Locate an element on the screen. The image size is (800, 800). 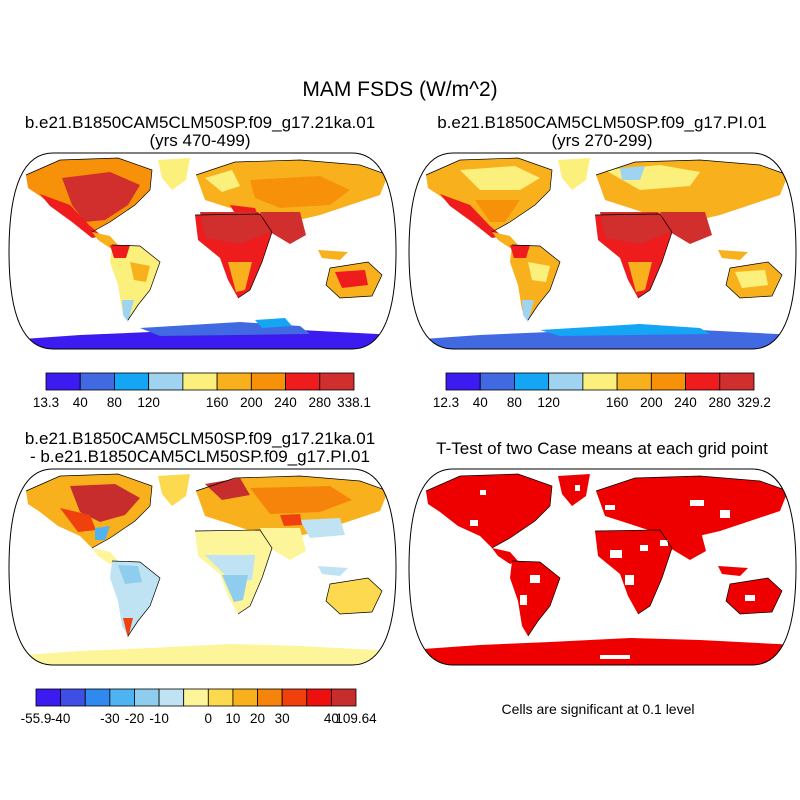
panel-ttest-map-border is located at coordinates (602, 567).